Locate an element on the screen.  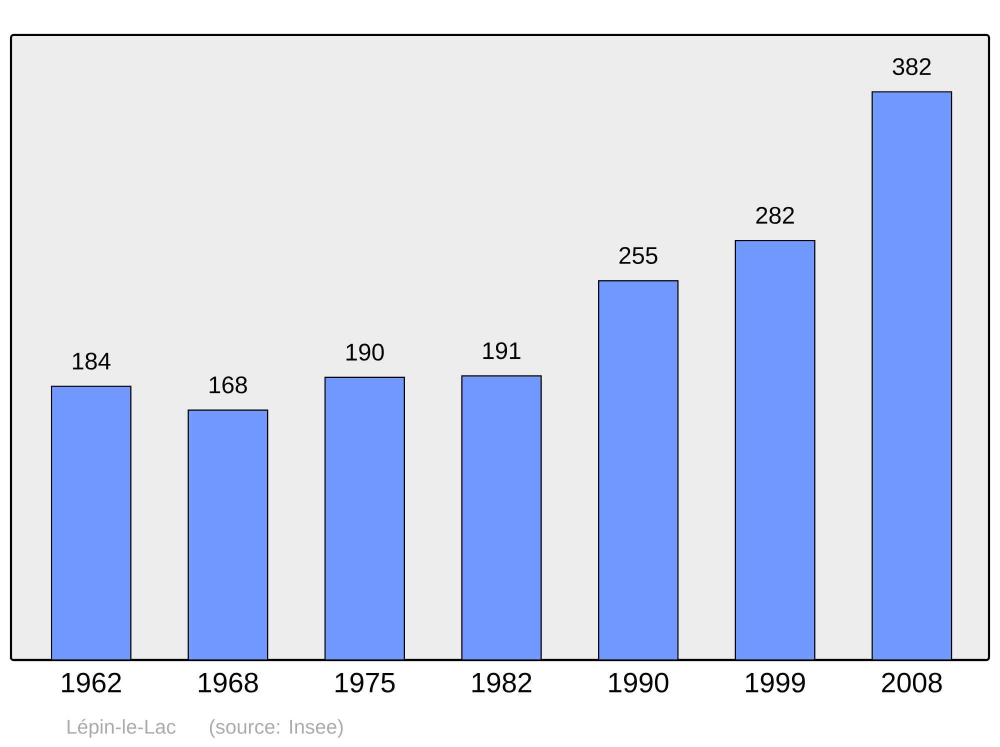
data-label: 382 is located at coordinates (911, 67).